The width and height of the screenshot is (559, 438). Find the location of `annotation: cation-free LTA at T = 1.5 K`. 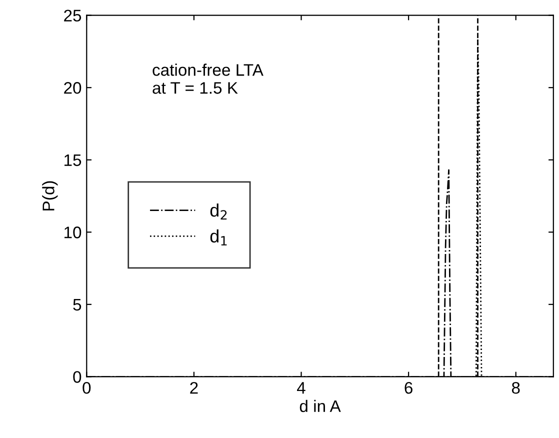

annotation: cation-free LTA at T = 1.5 K is located at coordinates (208, 79).